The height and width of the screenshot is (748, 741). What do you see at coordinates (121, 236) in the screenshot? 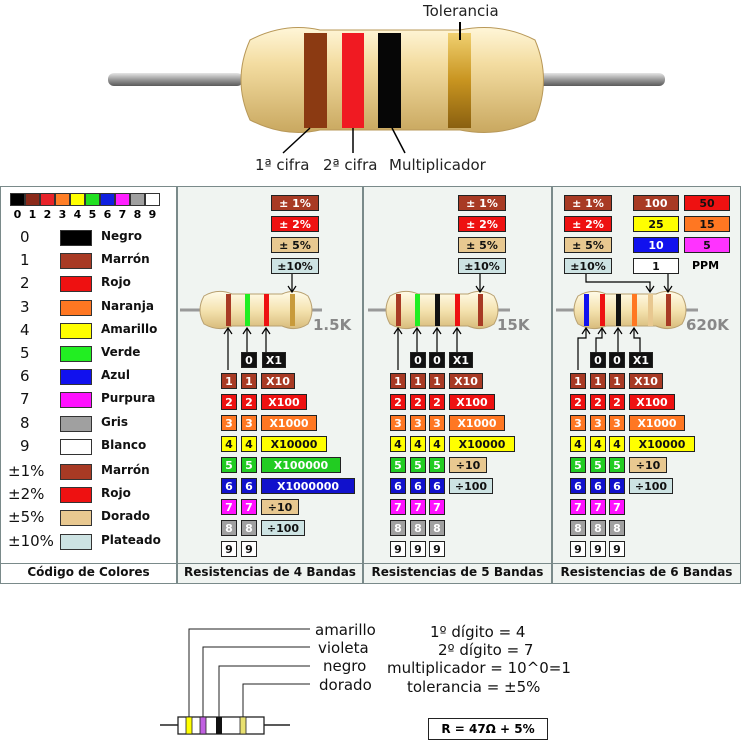
I see `legend-color-name: Negro` at bounding box center [121, 236].